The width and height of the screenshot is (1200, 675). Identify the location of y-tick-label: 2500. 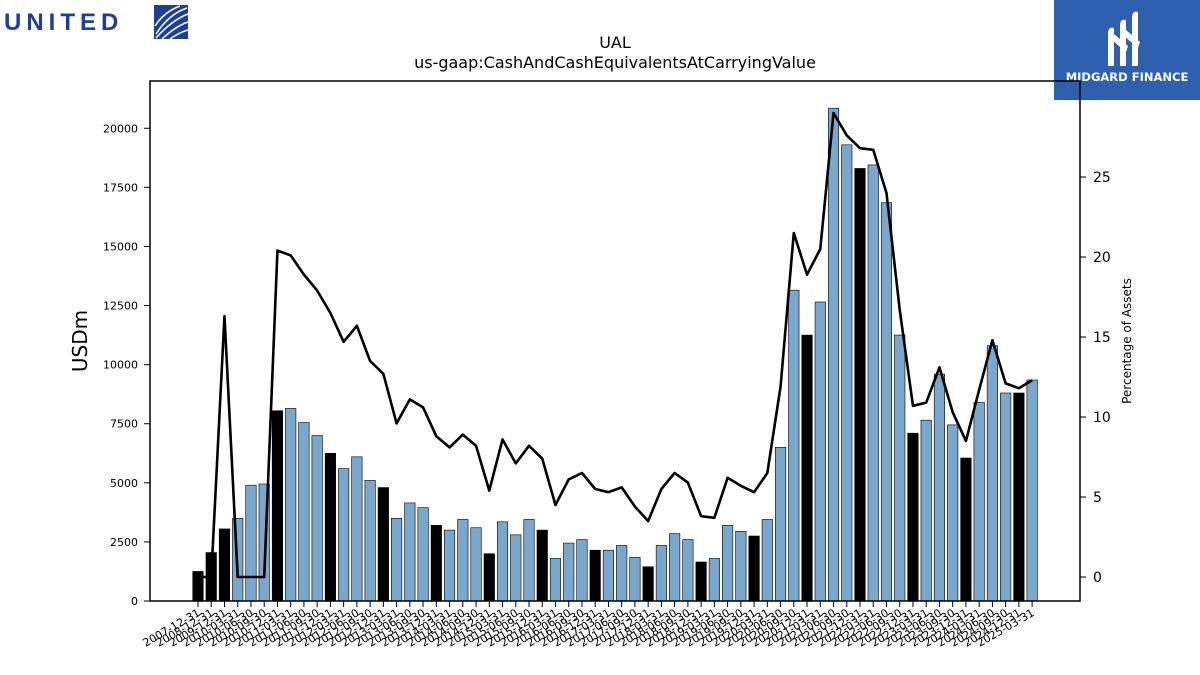
(124, 542).